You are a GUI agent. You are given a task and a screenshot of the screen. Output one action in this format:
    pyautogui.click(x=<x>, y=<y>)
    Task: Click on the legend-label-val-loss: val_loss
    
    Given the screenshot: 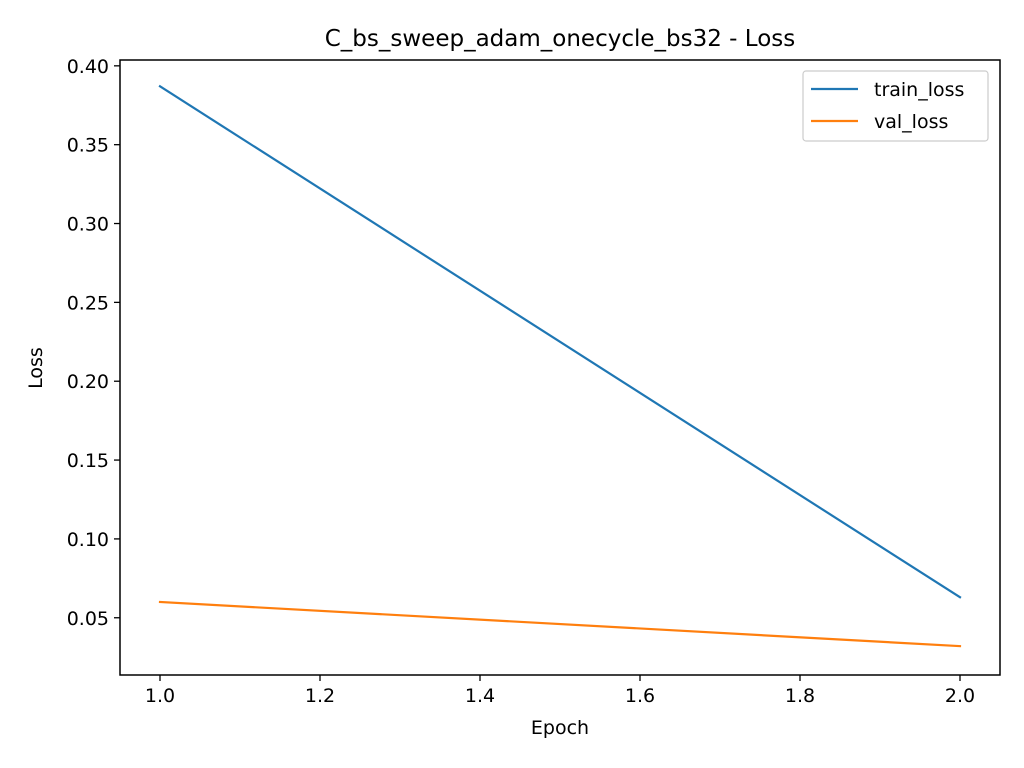 What is the action you would take?
    pyautogui.click(x=911, y=122)
    